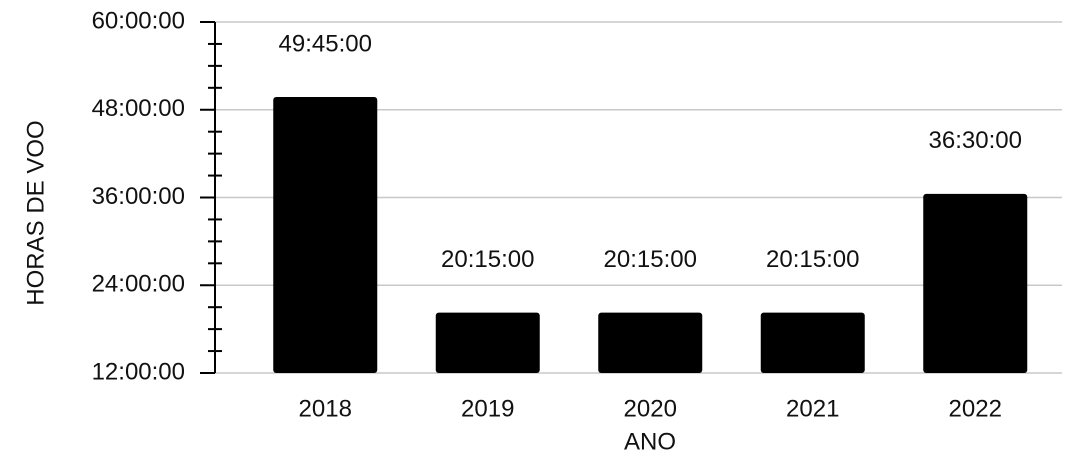 The height and width of the screenshot is (464, 1077). What do you see at coordinates (975, 140) in the screenshot?
I see `data-label: 36:30:00` at bounding box center [975, 140].